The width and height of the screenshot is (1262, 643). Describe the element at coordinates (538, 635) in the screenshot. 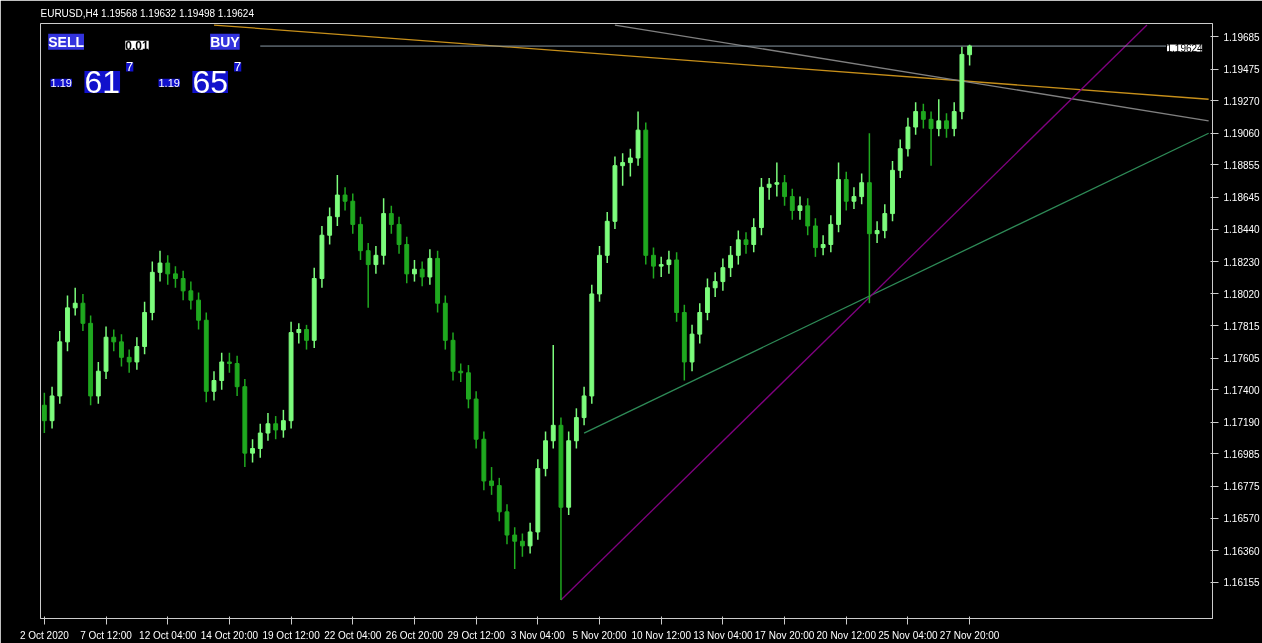

I see `x-tick-label: 3 Nov 04:00` at that location.